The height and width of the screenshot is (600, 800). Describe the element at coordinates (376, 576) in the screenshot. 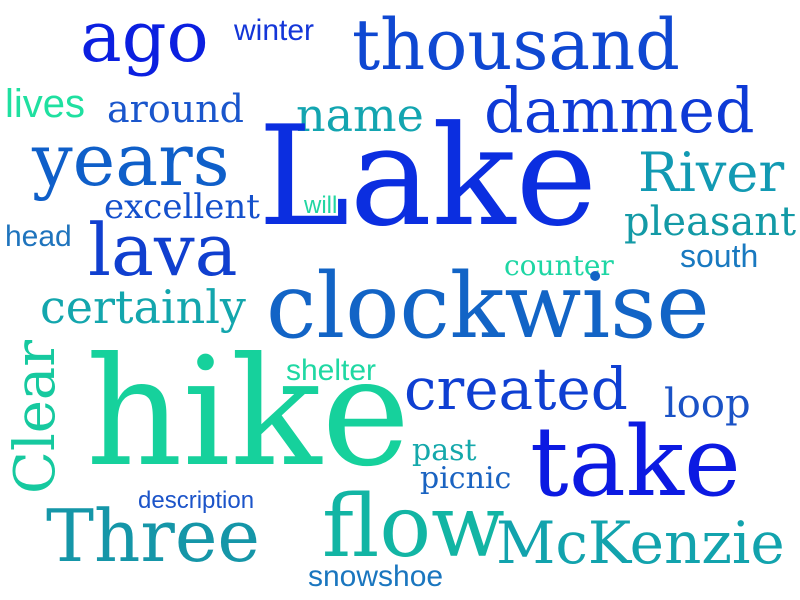

I see `word-snowshoe: snowshoe` at that location.